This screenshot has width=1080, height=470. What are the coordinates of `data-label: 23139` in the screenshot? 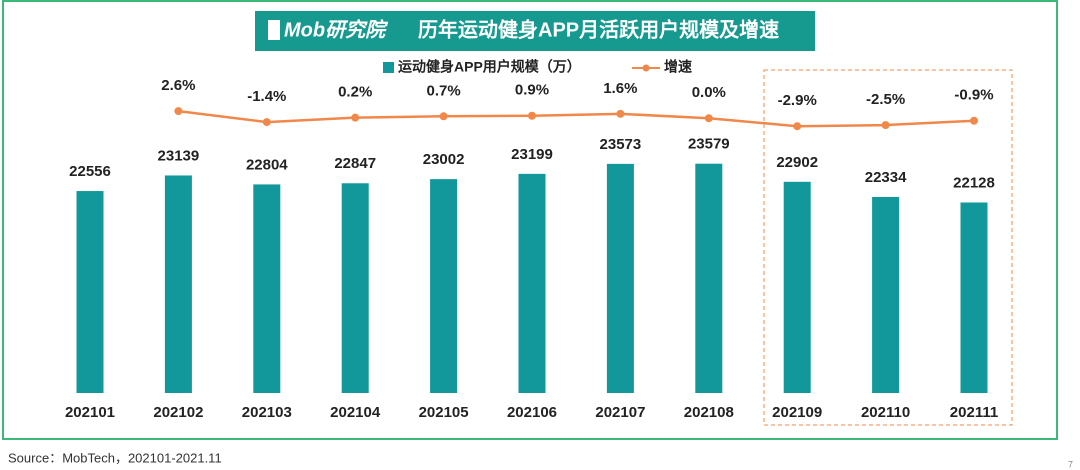 It's located at (179, 155).